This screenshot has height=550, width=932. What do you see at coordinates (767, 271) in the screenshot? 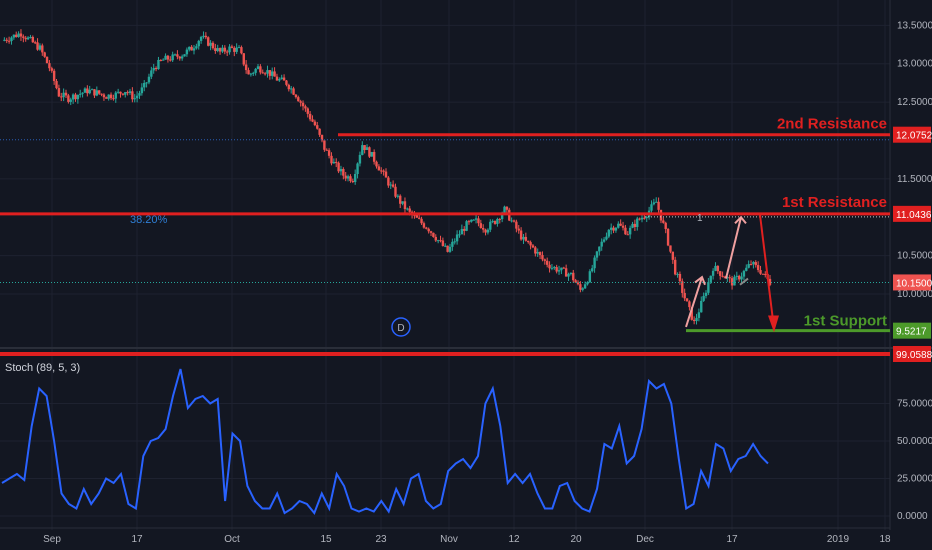
I see `forecast-arrow` at bounding box center [767, 271].